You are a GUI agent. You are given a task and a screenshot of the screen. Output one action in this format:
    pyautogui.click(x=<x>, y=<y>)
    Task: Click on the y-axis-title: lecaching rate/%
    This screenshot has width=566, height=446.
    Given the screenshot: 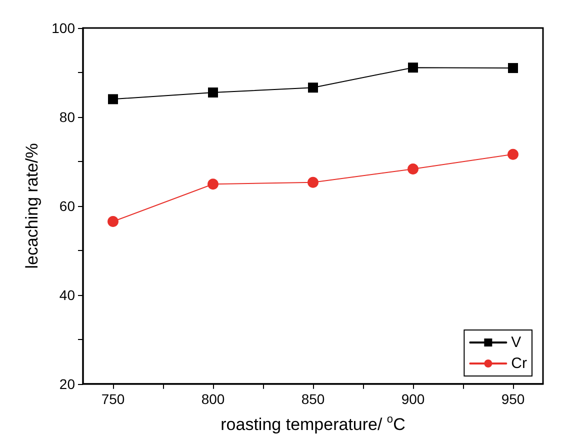 What is the action you would take?
    pyautogui.click(x=32, y=206)
    